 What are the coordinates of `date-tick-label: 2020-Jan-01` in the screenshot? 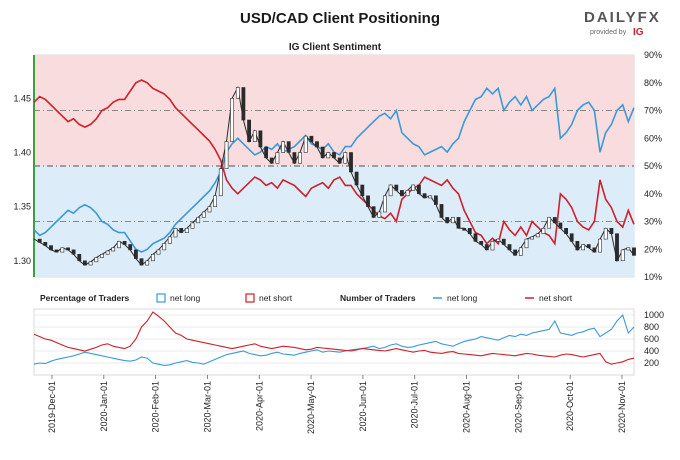 It's located at (104, 406).